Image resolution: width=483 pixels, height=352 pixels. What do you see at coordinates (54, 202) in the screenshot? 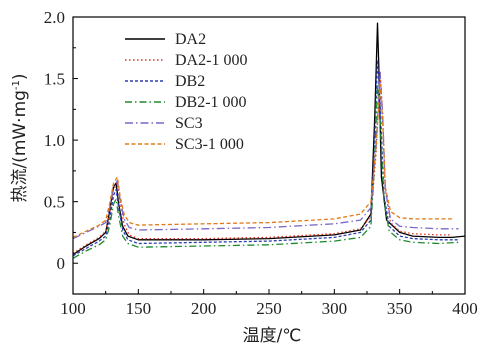
I see `y-tick-label: 0.5` at bounding box center [54, 202].